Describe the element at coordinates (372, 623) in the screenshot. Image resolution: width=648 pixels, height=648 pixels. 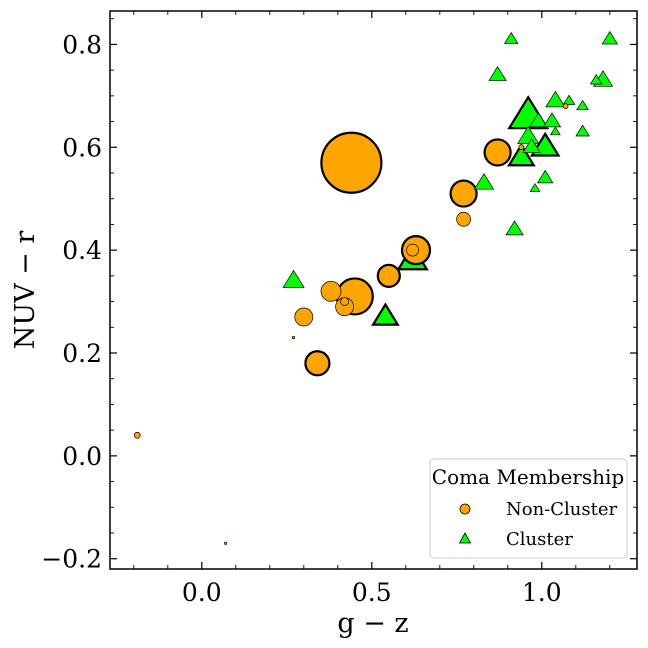
I see `x-axis-label: g − z` at that location.